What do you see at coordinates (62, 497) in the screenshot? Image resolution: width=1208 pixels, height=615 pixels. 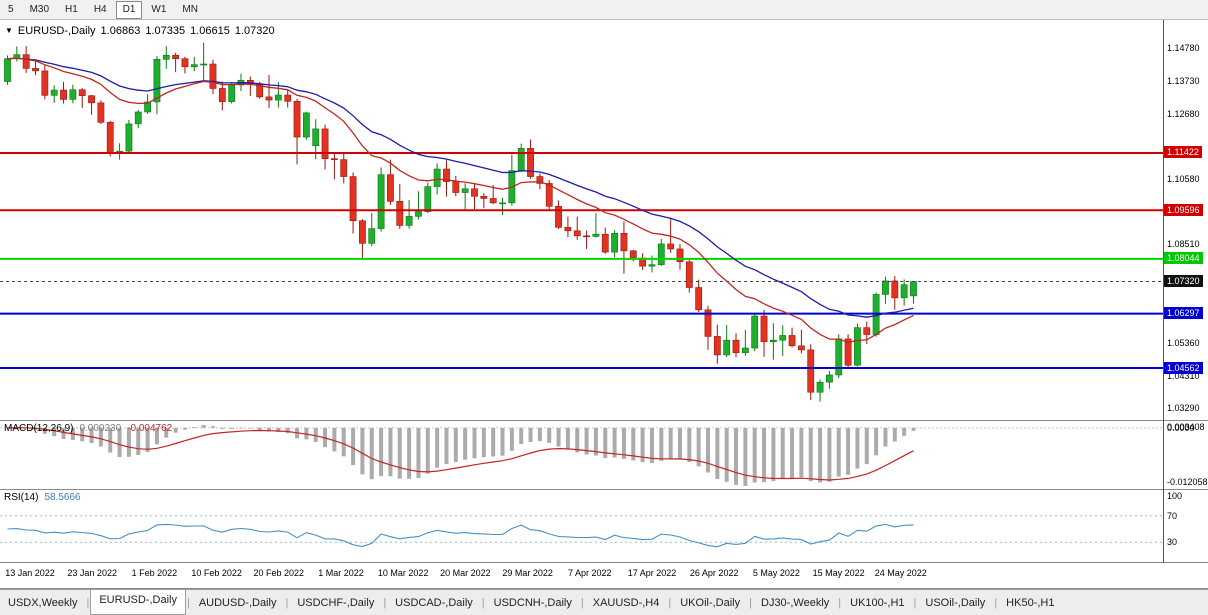 I see `rsi-value: 58.5666` at bounding box center [62, 497].